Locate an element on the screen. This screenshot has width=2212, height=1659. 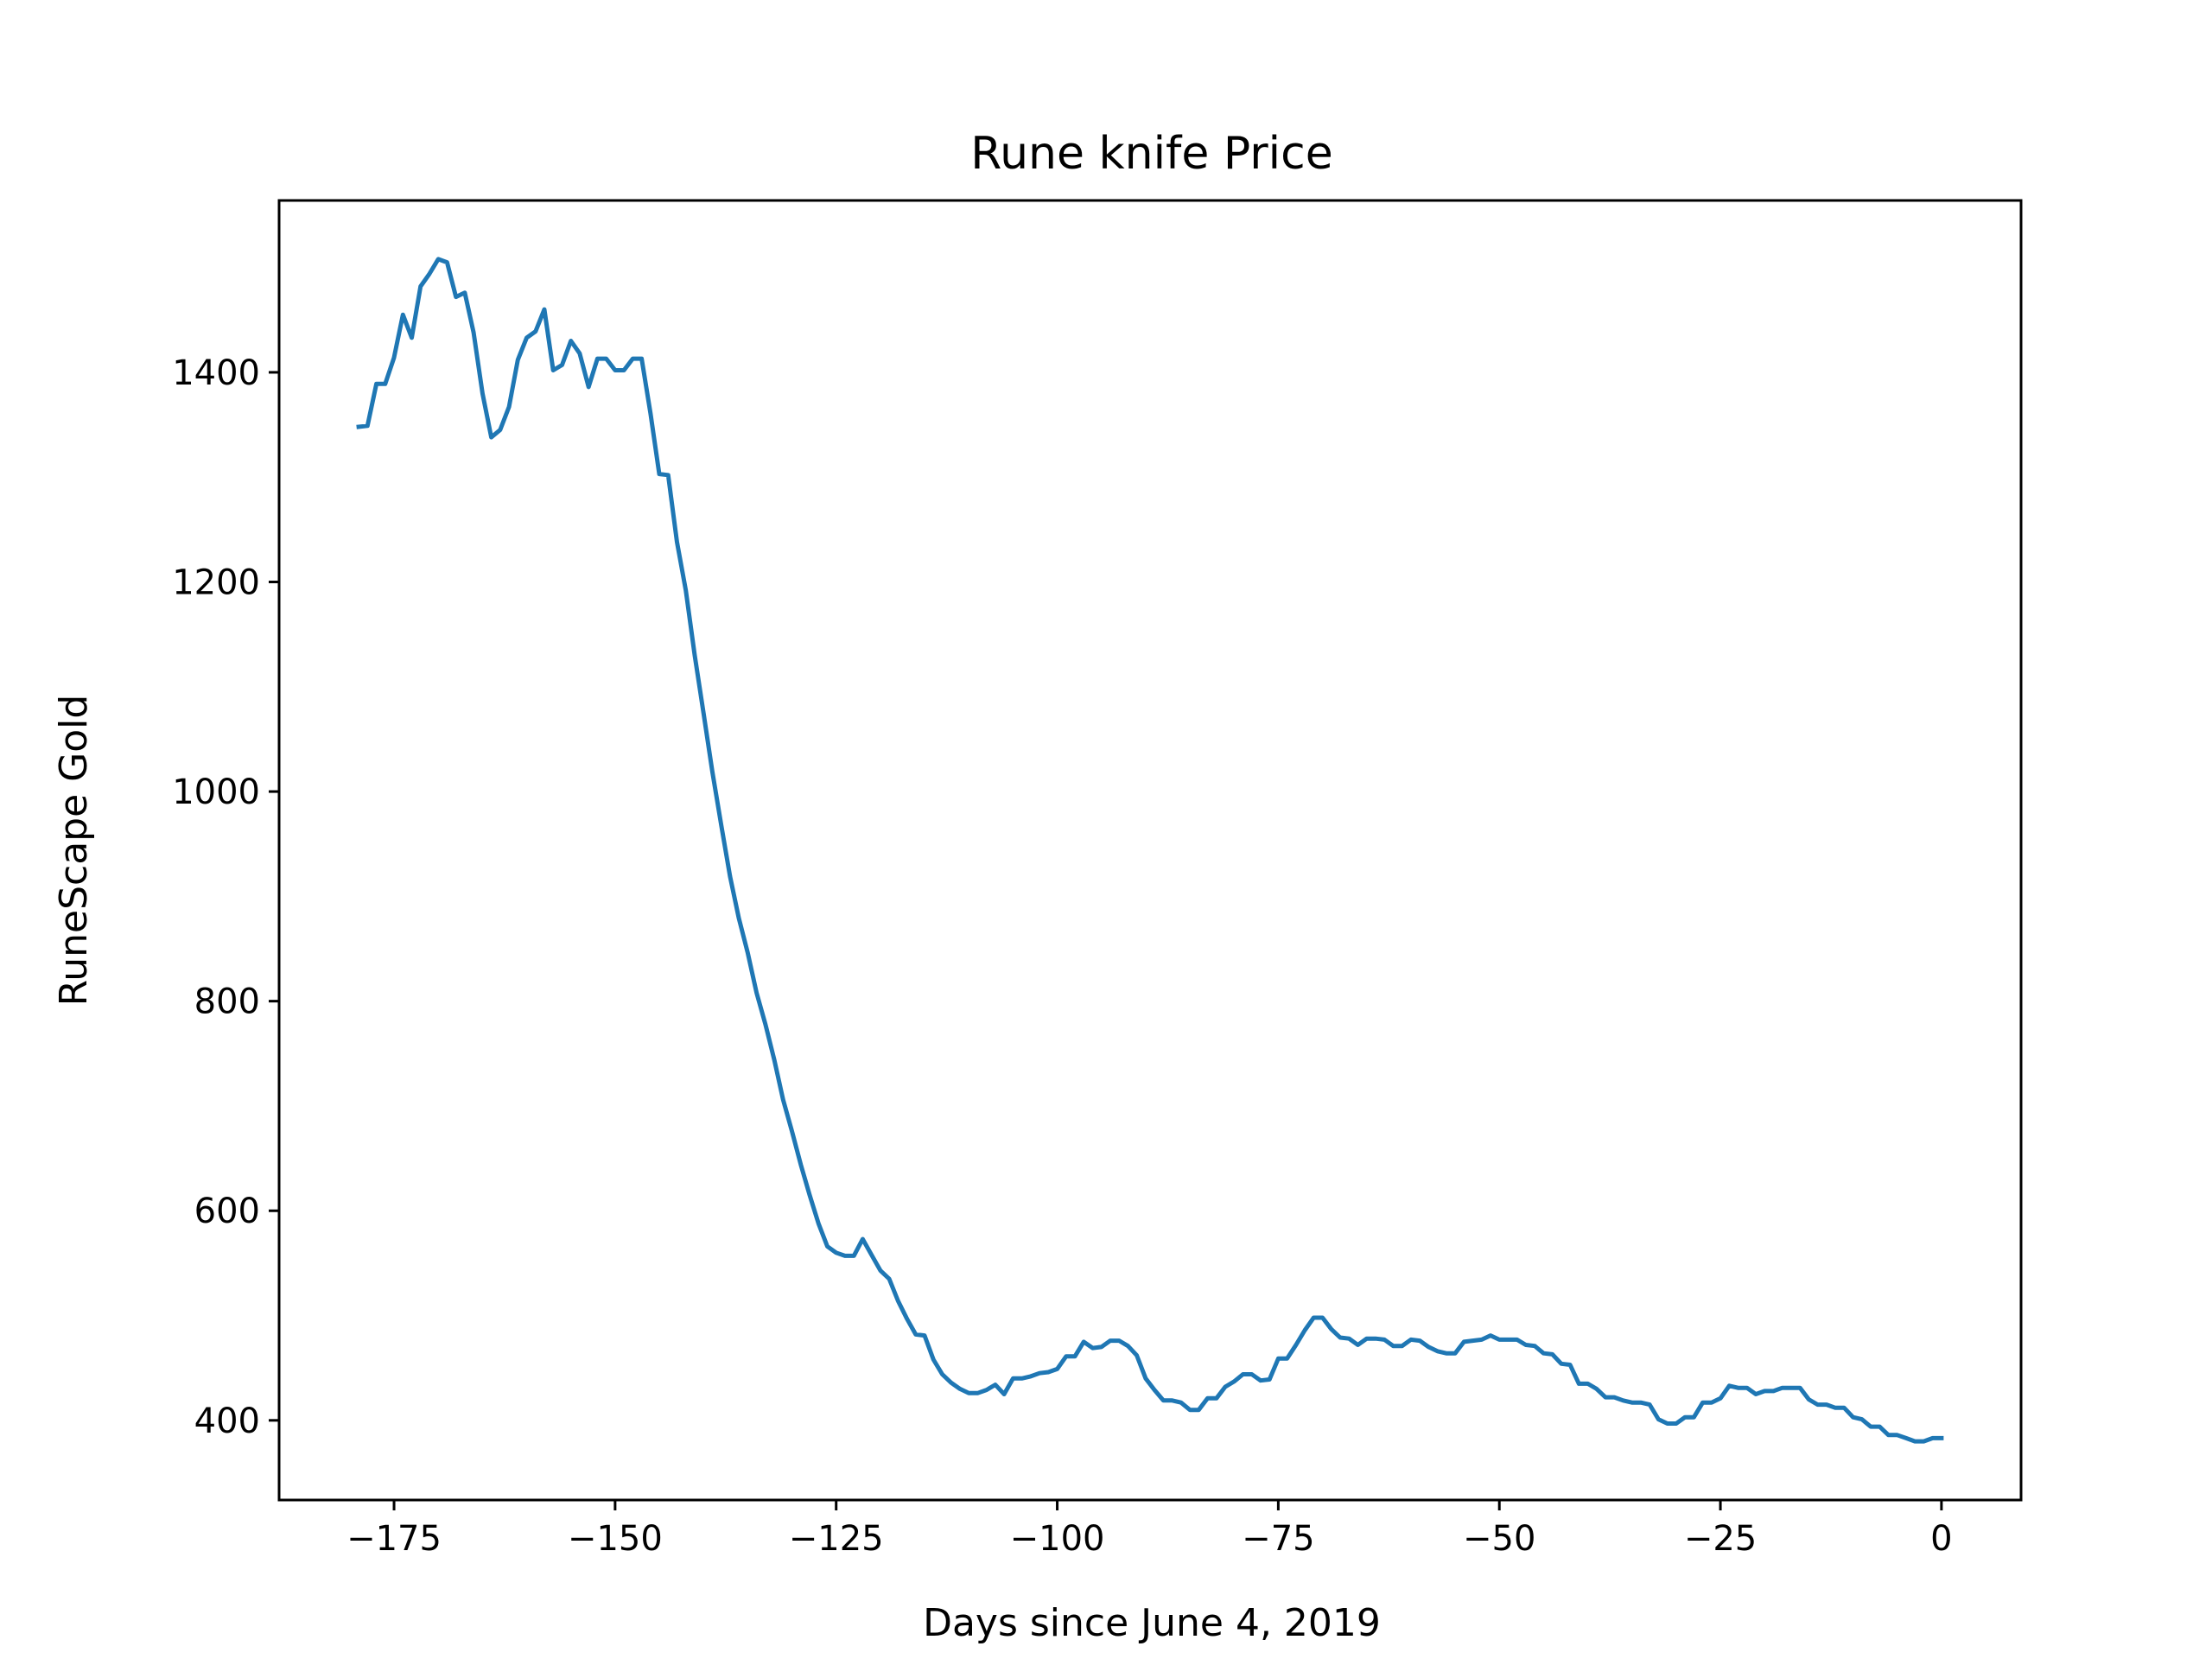
x-axis-title: Days since June 4, 2019 is located at coordinates (1152, 1623).